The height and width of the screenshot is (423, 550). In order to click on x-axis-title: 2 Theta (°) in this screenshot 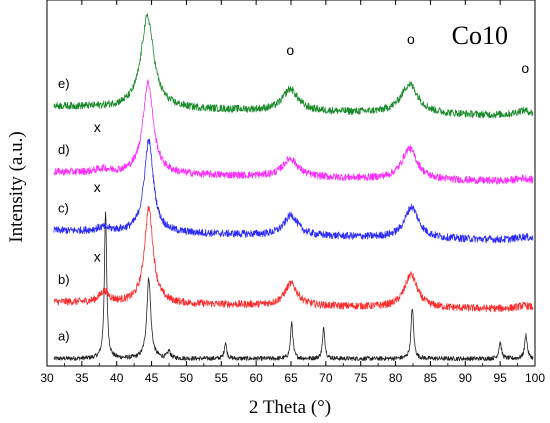, I will do `click(290, 407)`.